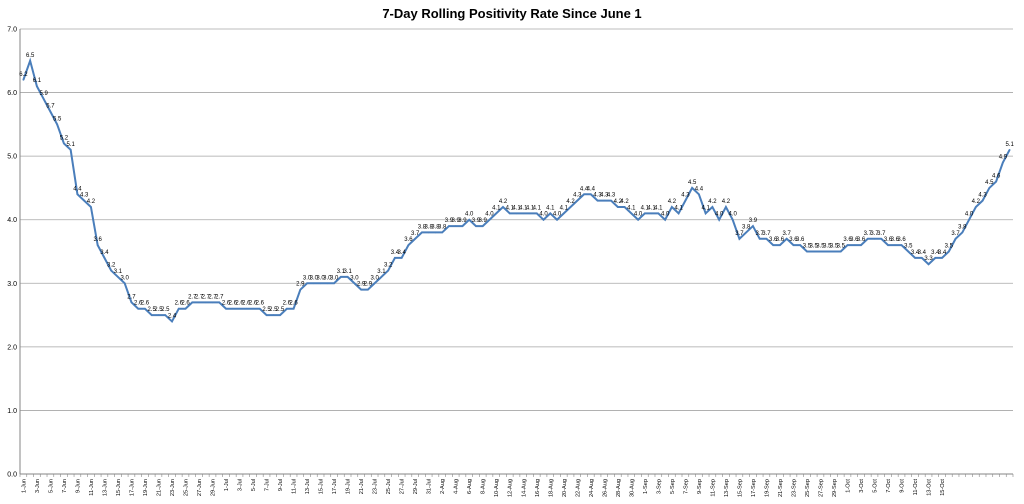  What do you see at coordinates (889, 486) in the screenshot?
I see `x-tick-label: 7-Oct` at bounding box center [889, 486].